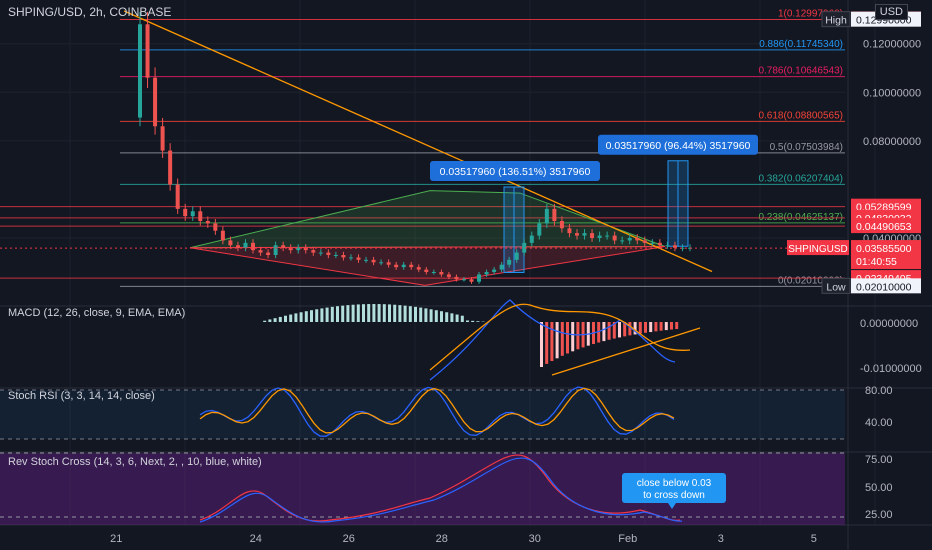 This screenshot has height=550, width=932. I want to click on fib-level-label: 0.886(0.11745340), so click(801, 44).